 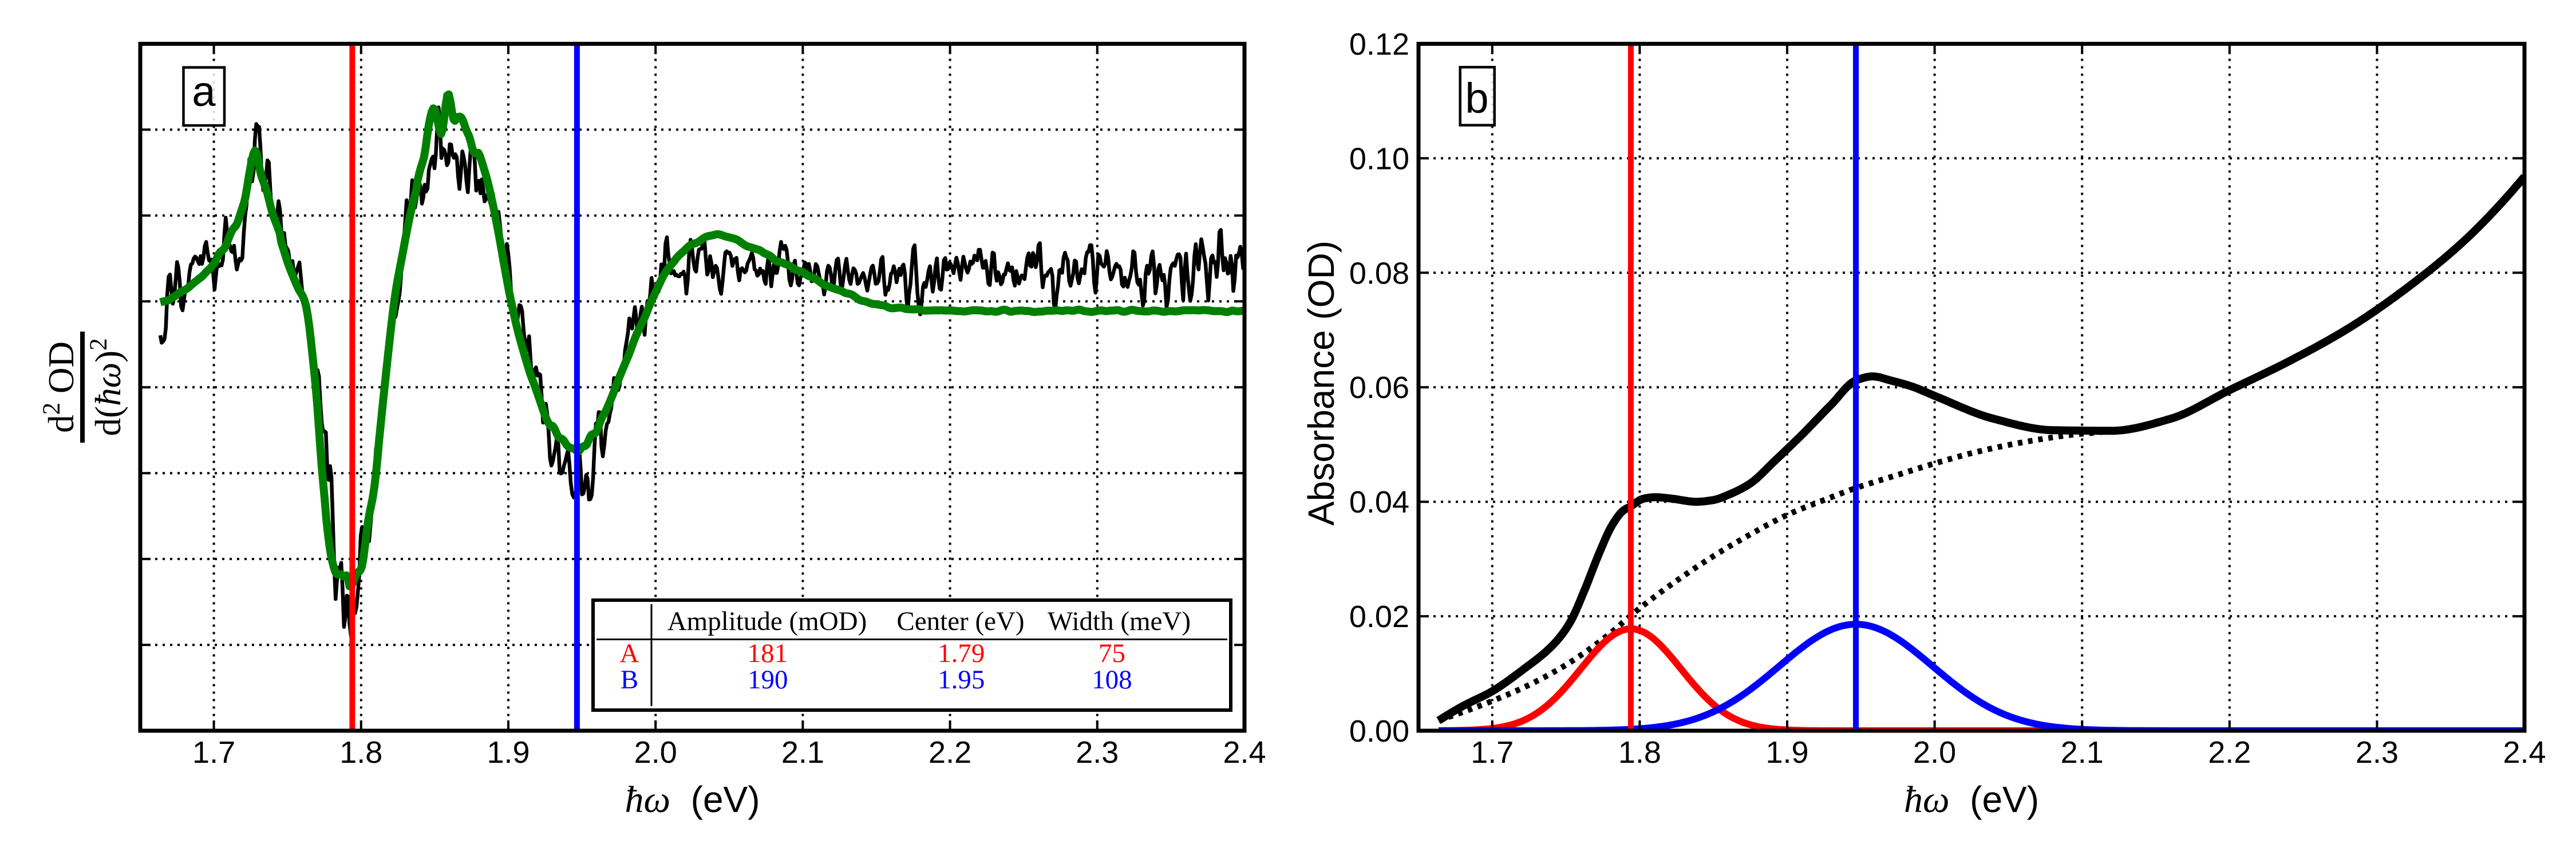 What do you see at coordinates (767, 621) in the screenshot?
I see `svg-text: Amplitude (mOD)` at bounding box center [767, 621].